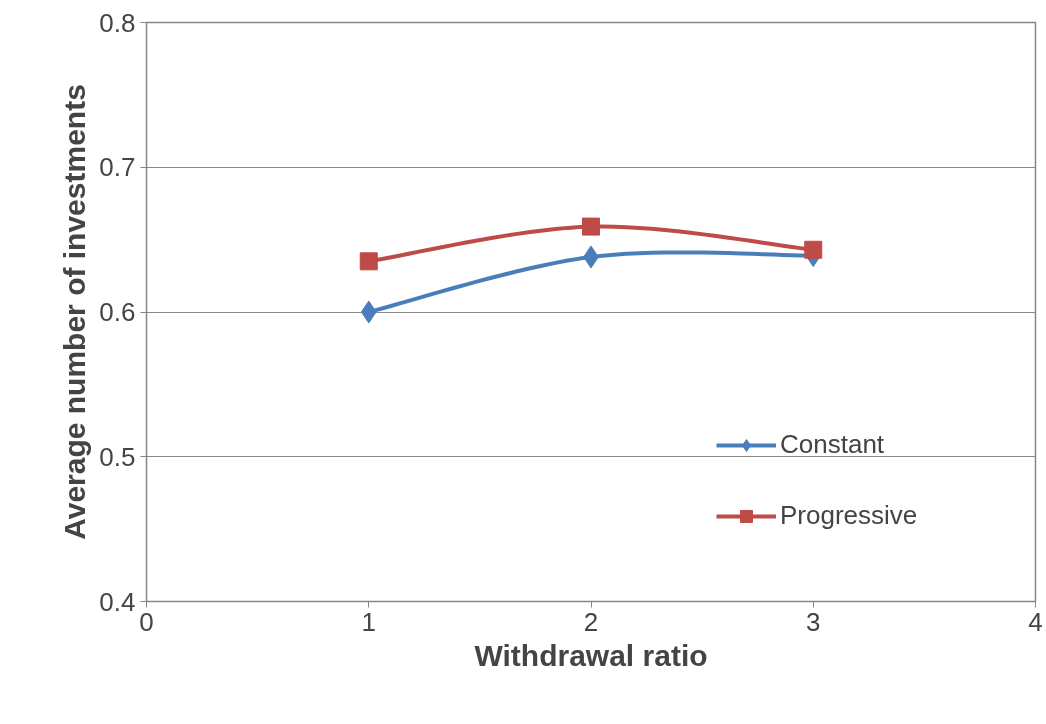 This screenshot has width=1046, height=724. I want to click on legend-label: Progressive, so click(849, 515).